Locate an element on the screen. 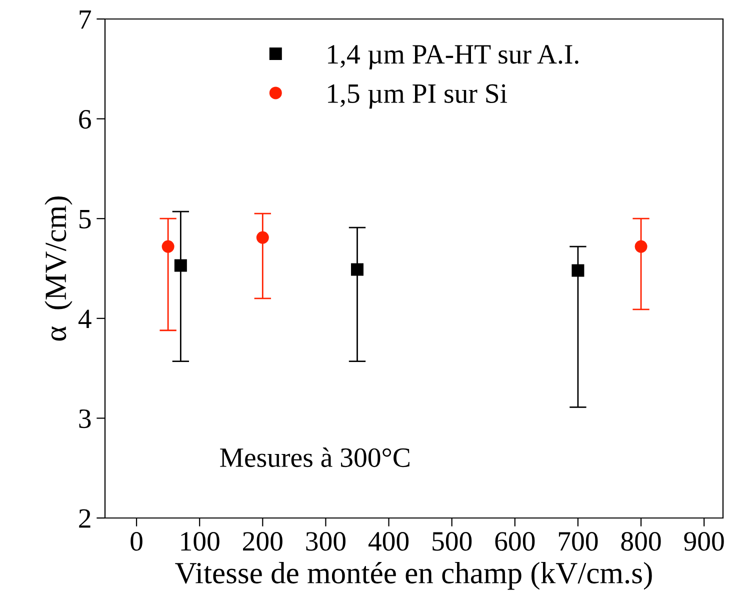 The width and height of the screenshot is (744, 614). x-tick-label: 400 is located at coordinates (388, 541).